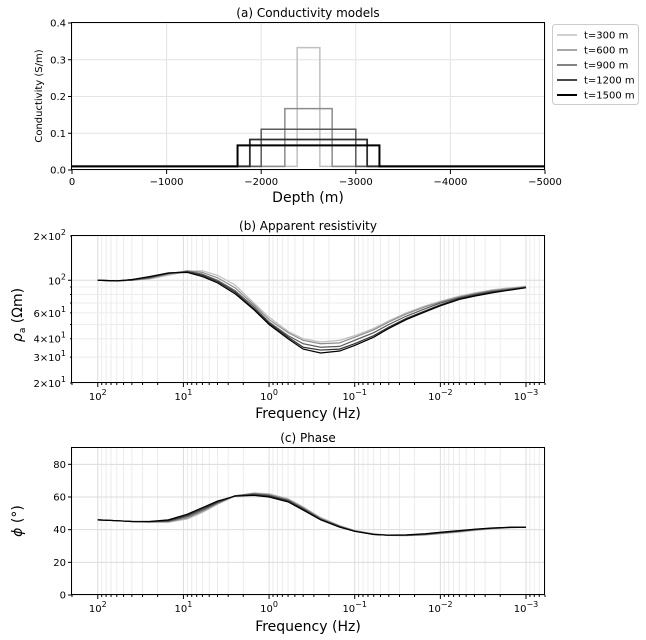 This screenshot has width=646, height=640. I want to click on y-tick-label: 0.2, so click(58, 97).